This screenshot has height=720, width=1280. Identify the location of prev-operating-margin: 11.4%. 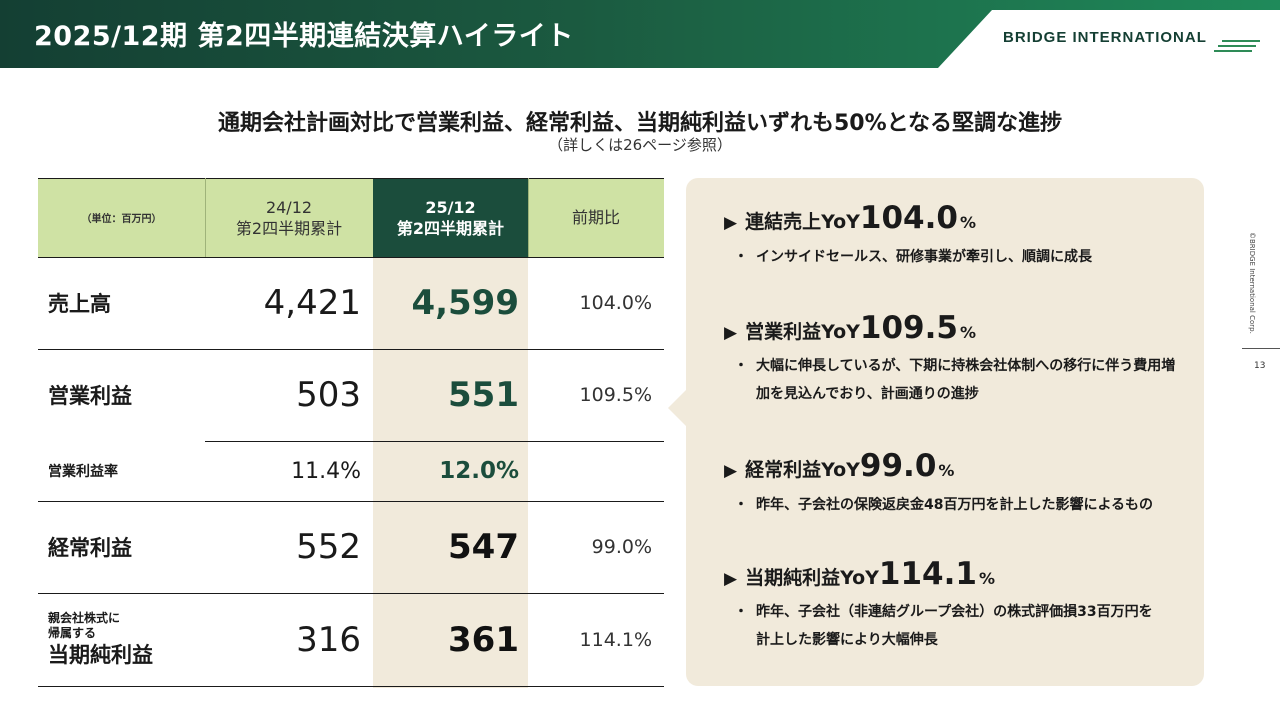
(326, 471).